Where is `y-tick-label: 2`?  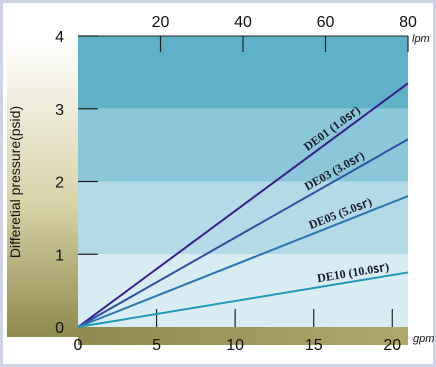
y-tick-label: 2 is located at coordinates (59, 183).